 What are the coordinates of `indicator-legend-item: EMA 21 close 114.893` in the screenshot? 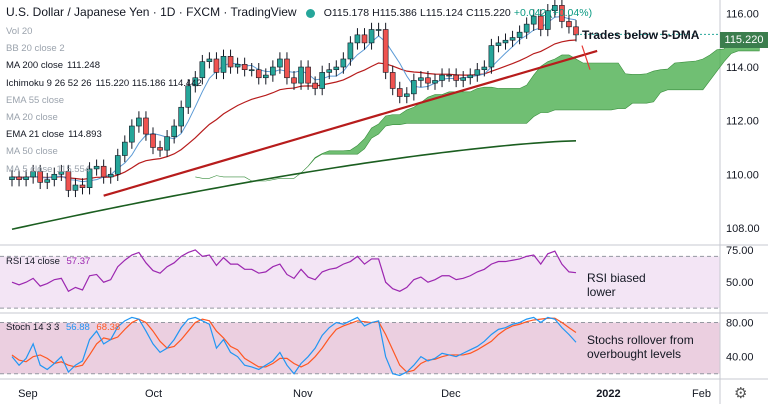 It's located at (54, 135).